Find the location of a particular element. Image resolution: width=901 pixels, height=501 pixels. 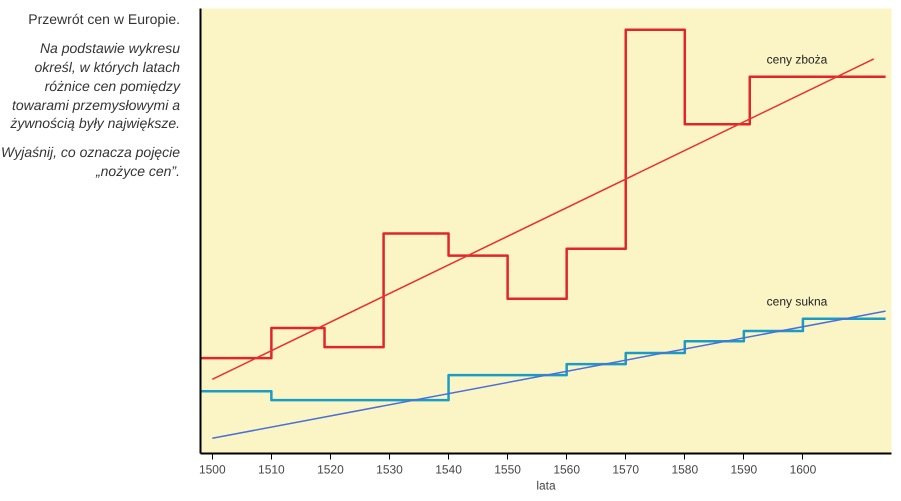

series-label: ceny zboża is located at coordinates (797, 59).